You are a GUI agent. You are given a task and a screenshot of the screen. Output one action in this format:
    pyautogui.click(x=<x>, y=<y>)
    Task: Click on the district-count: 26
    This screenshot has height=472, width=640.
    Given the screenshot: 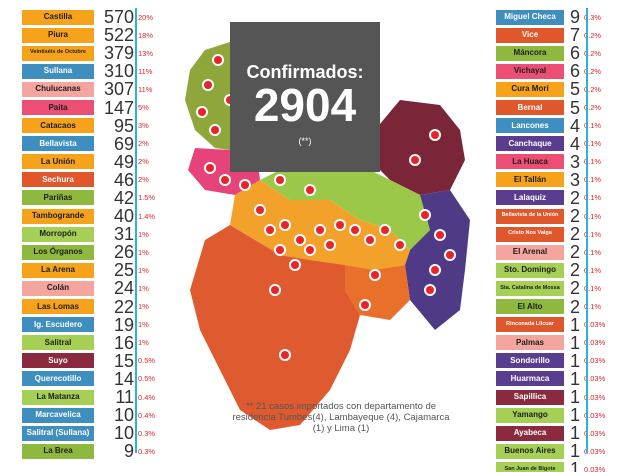 What is the action you would take?
    pyautogui.click(x=123, y=252)
    